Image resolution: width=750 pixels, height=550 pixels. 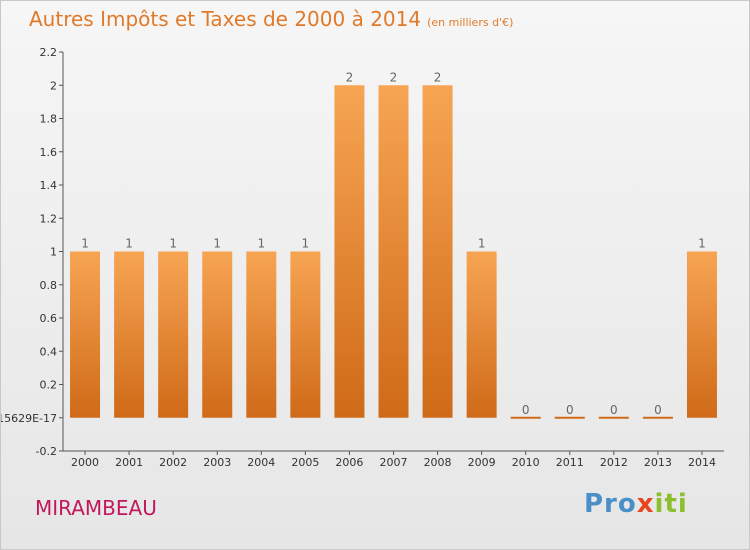 What do you see at coordinates (305, 462) in the screenshot?
I see `x-tick-label: 2005` at bounding box center [305, 462].